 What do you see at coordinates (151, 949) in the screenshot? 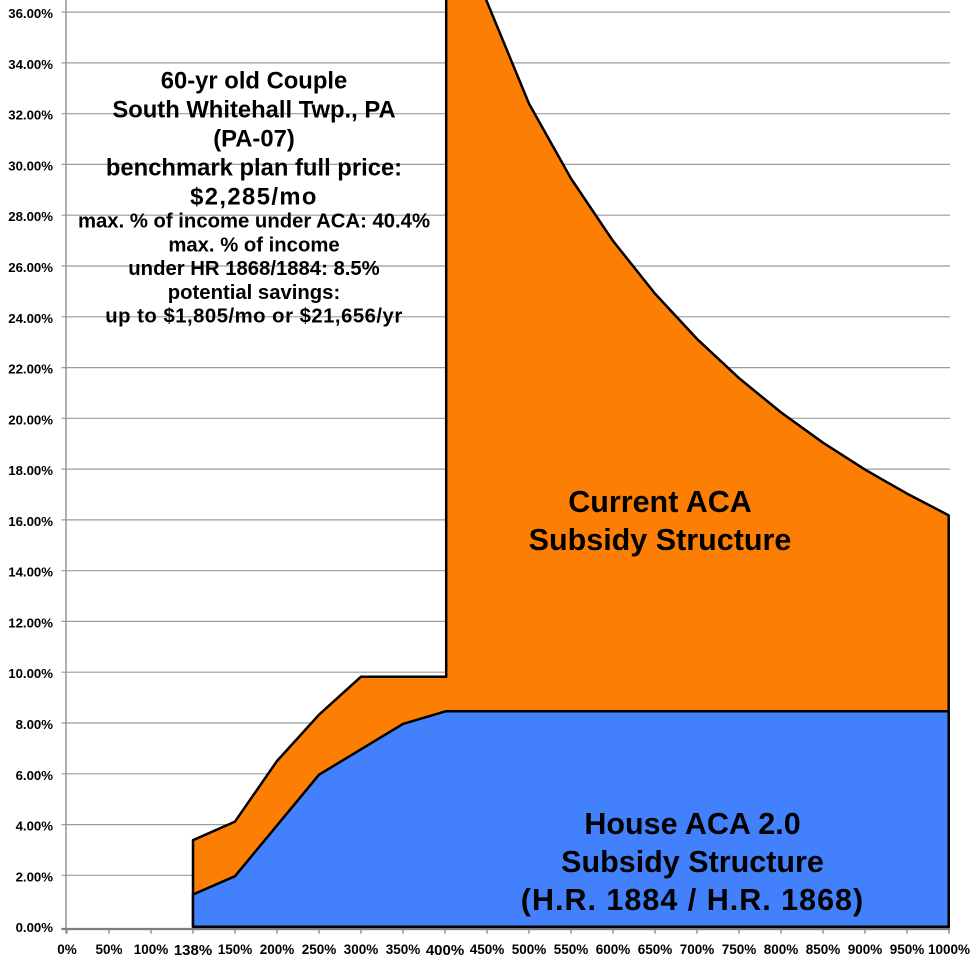
I see `svg-text: 100%` at bounding box center [151, 949].